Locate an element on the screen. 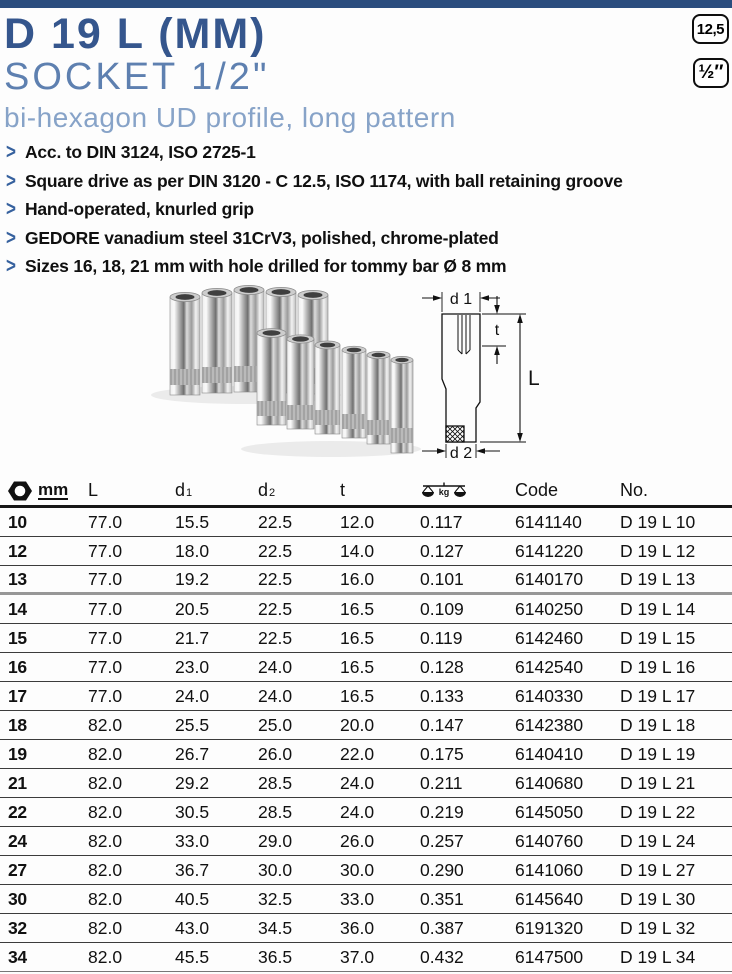 The image size is (732, 974). cell-no: D 19 L 16 is located at coordinates (658, 666).